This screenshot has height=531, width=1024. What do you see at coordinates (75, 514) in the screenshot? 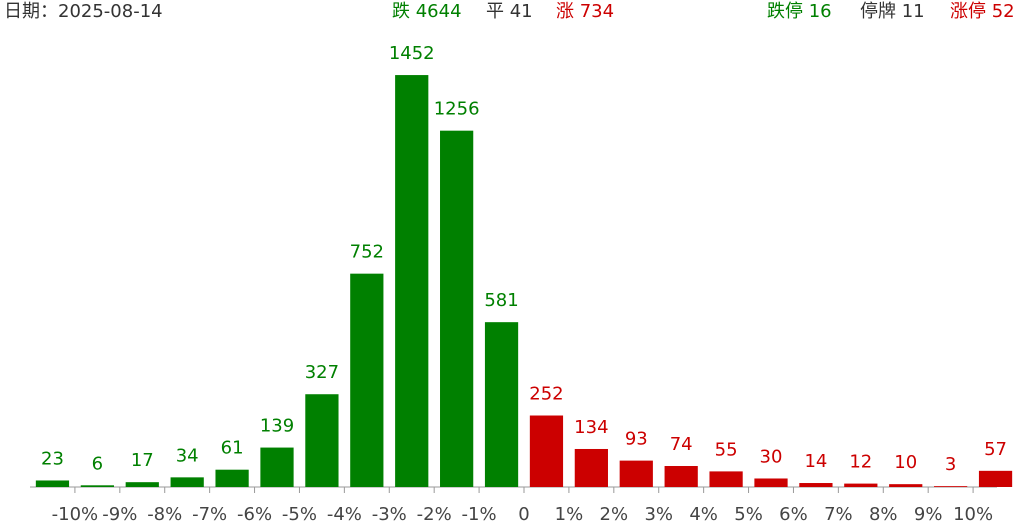
I see `x-tick-label: -10%` at bounding box center [75, 514].